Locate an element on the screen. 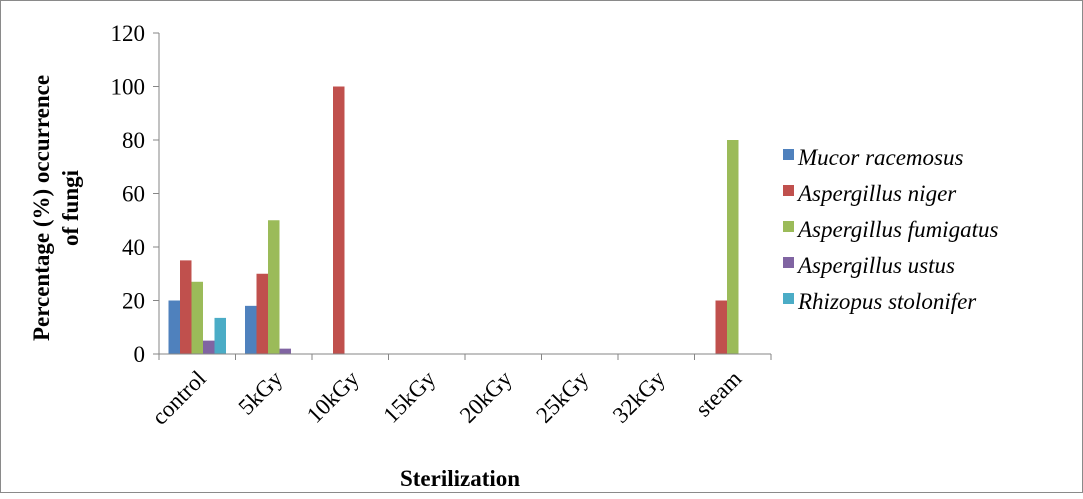  y-axis-title-line2: of fungi is located at coordinates (70, 207).